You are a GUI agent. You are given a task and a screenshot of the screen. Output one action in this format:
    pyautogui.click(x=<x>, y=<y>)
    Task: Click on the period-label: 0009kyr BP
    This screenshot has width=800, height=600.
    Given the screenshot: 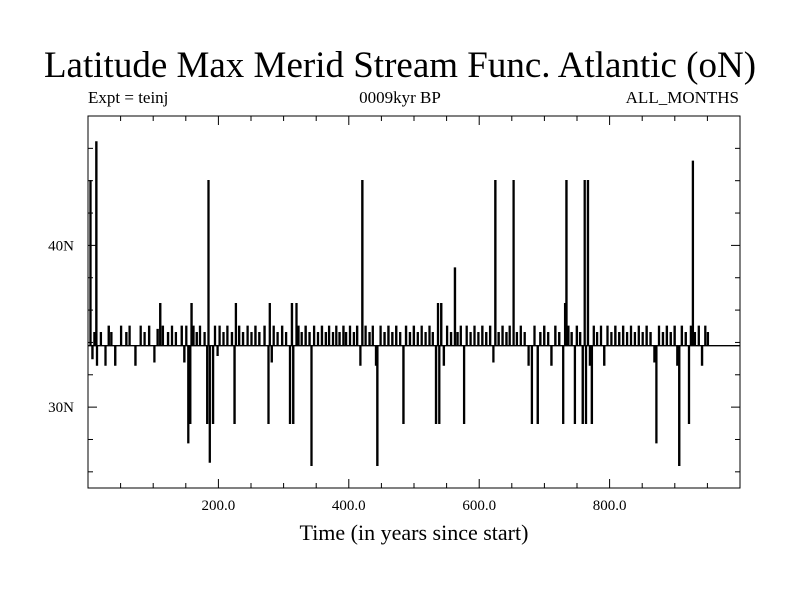 What is the action you would take?
    pyautogui.click(x=400, y=97)
    